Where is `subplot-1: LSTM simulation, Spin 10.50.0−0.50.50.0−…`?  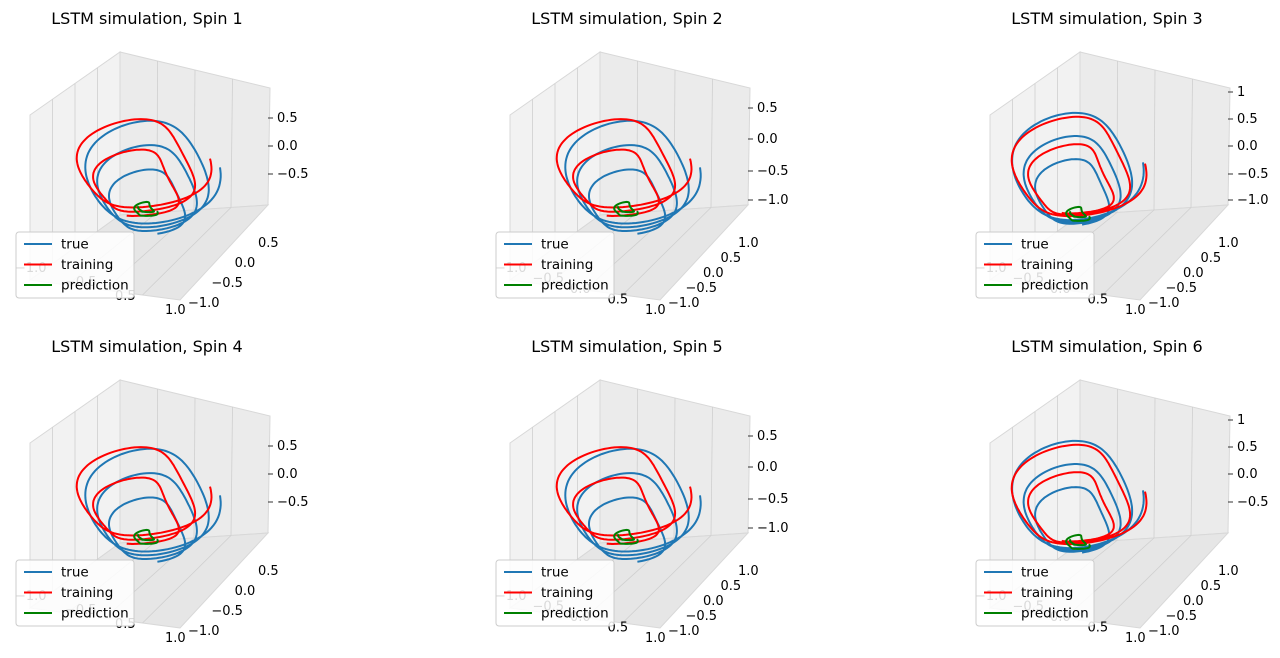 subplot-1: LSTM simulation, Spin 10.50.0−0.50.50.0−… is located at coordinates (162, 163).